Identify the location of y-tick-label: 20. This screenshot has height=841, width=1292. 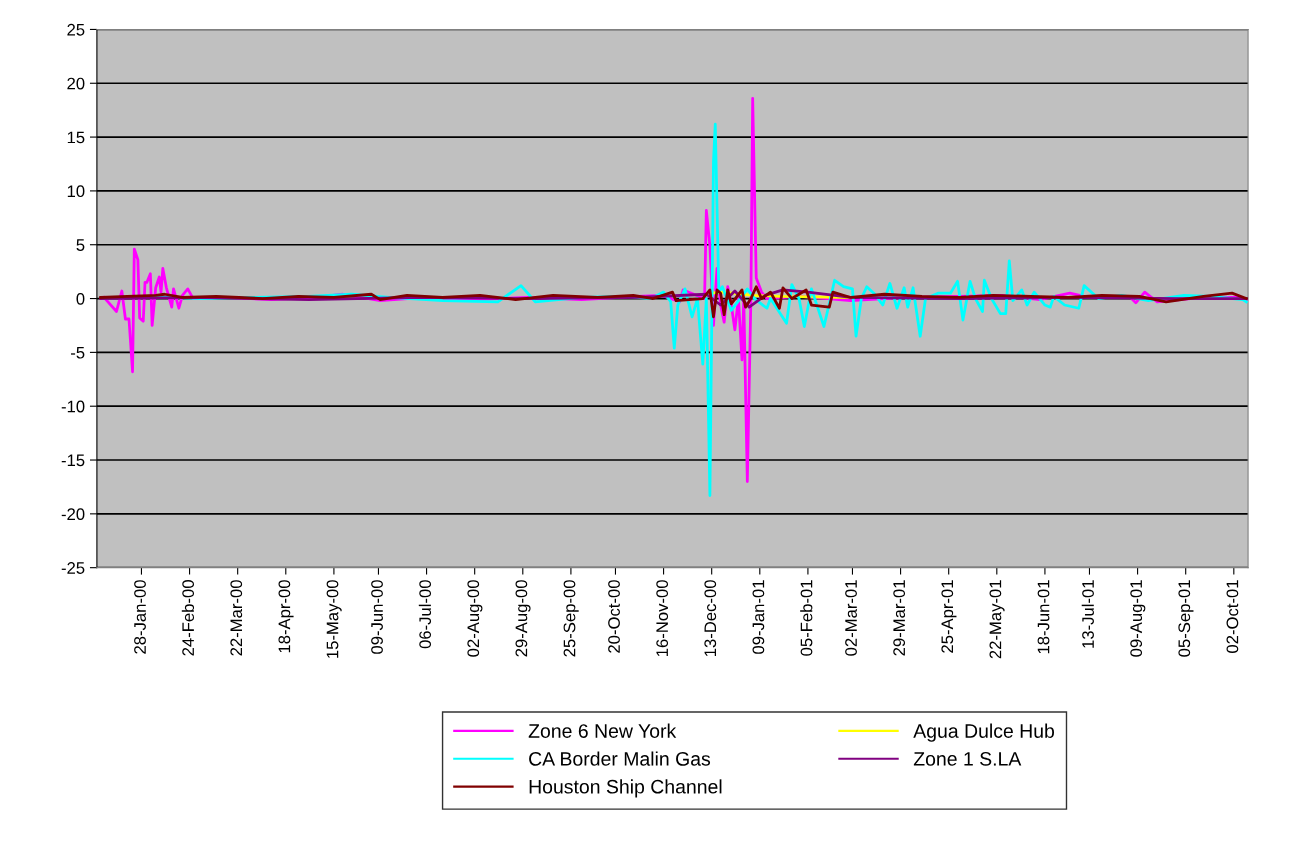
(76, 83).